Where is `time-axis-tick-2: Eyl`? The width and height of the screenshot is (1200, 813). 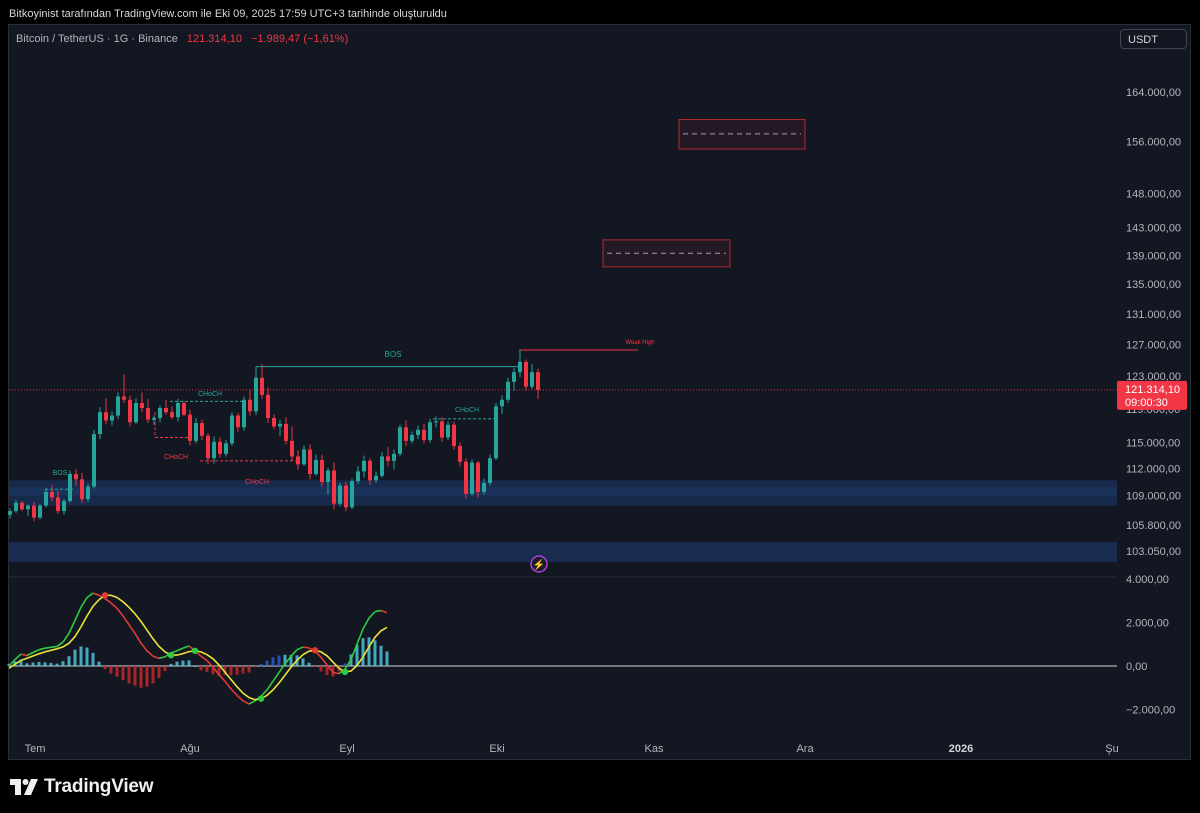
time-axis-tick-2: Eyl is located at coordinates (346, 749).